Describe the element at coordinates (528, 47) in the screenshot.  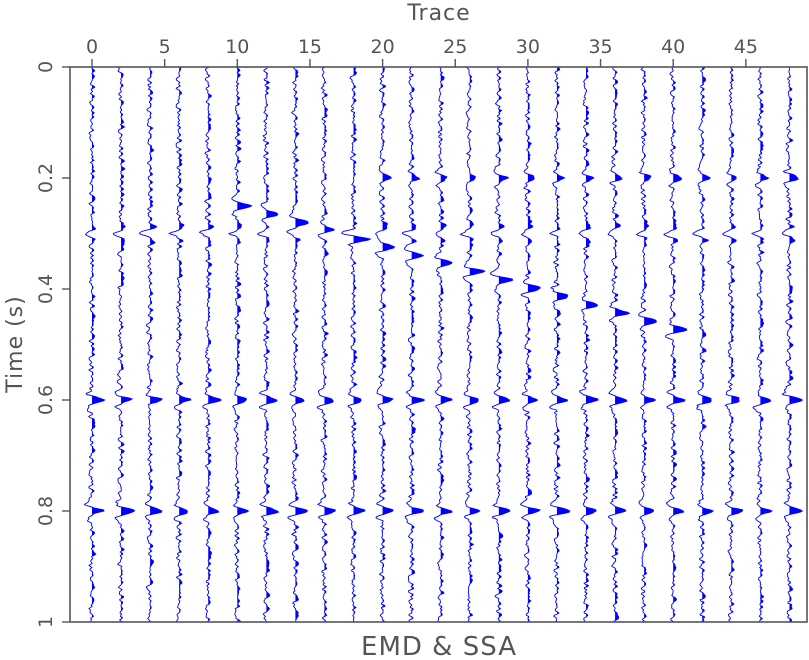
I see `x-tick-label: 30` at that location.